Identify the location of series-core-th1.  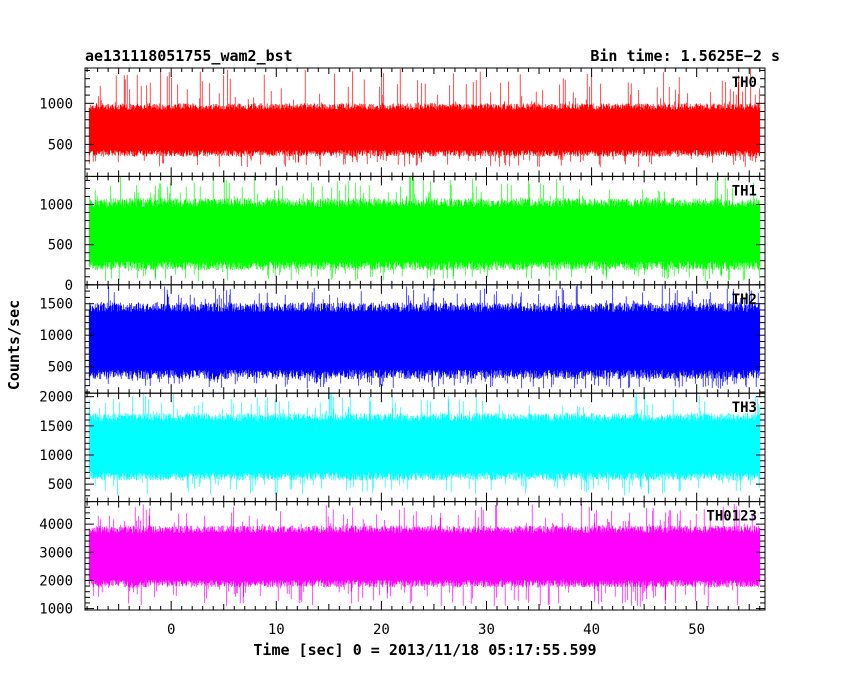
(424, 234).